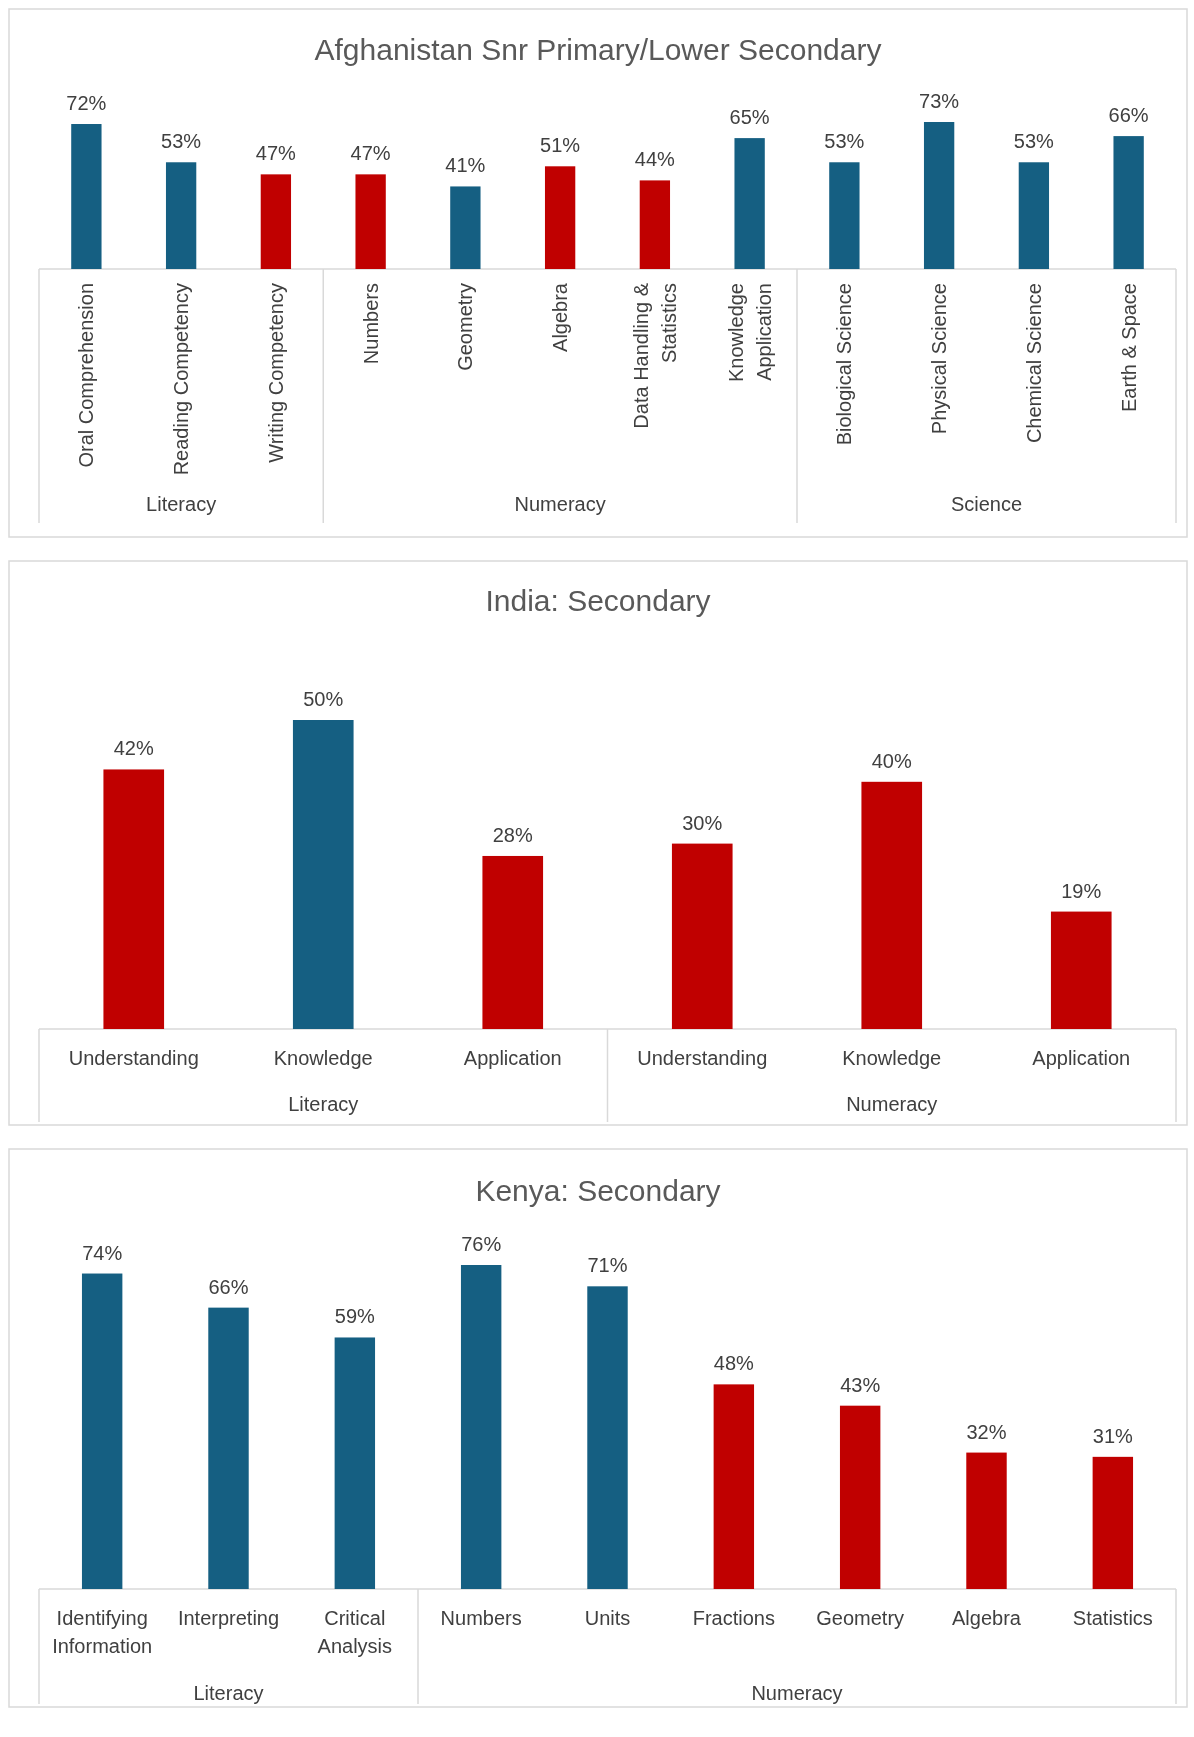 The height and width of the screenshot is (1737, 1194). I want to click on x-tick-label: Data Handling & Statistics, so click(654, 355).